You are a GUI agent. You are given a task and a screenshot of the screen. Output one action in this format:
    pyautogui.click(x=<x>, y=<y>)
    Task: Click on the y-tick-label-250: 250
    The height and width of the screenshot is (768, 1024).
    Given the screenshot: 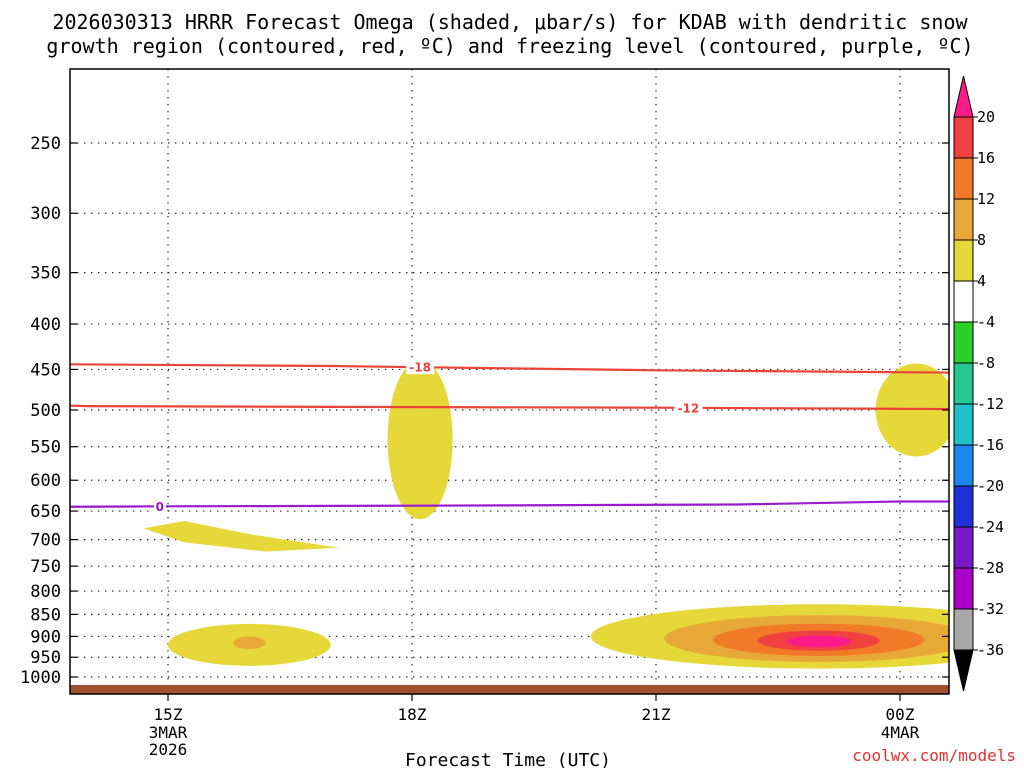 What is the action you would take?
    pyautogui.click(x=45, y=144)
    